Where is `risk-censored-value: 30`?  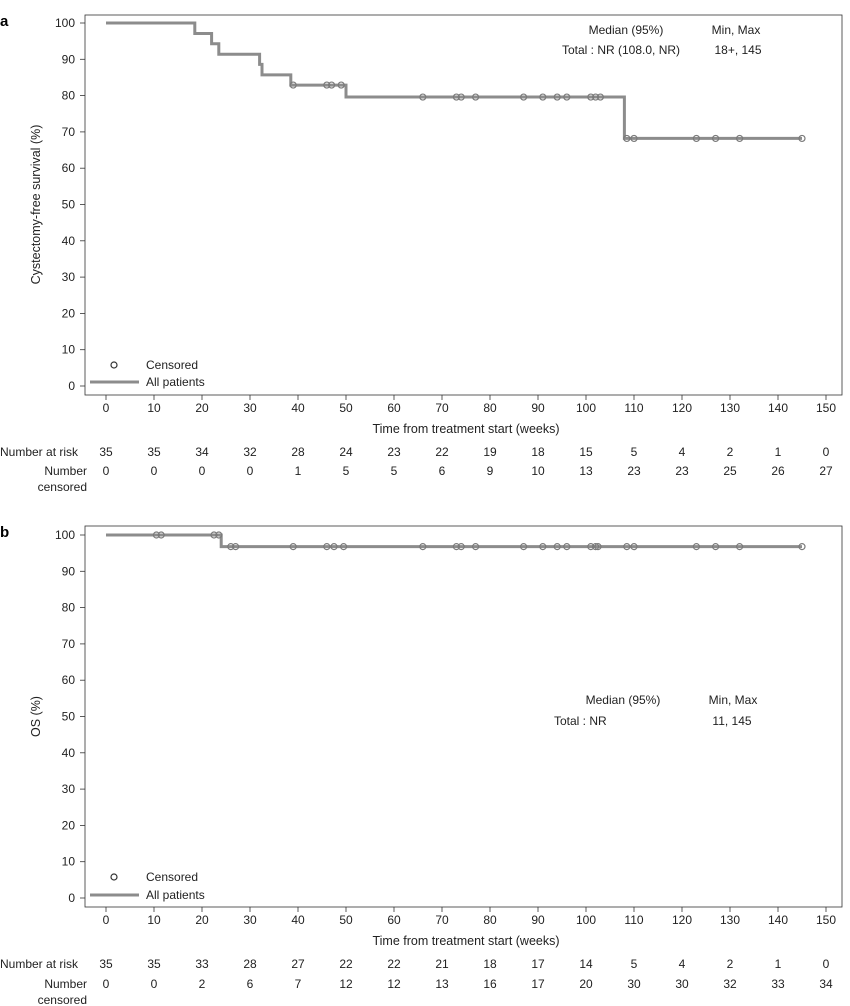
risk-censored-value: 30 is located at coordinates (682, 984).